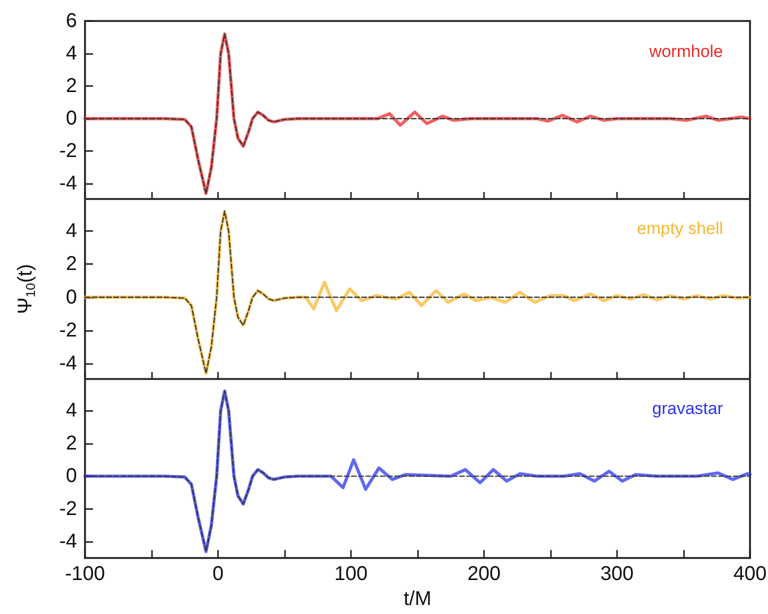  I want to click on y-axis-title: Ψ10(t), so click(26, 289).